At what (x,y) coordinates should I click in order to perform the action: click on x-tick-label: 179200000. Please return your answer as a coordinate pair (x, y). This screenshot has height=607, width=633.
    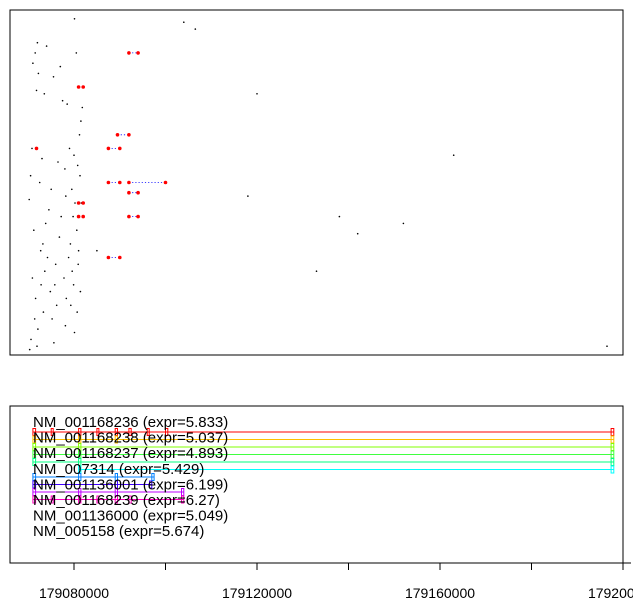
    Looking at the image, I should click on (610, 593).